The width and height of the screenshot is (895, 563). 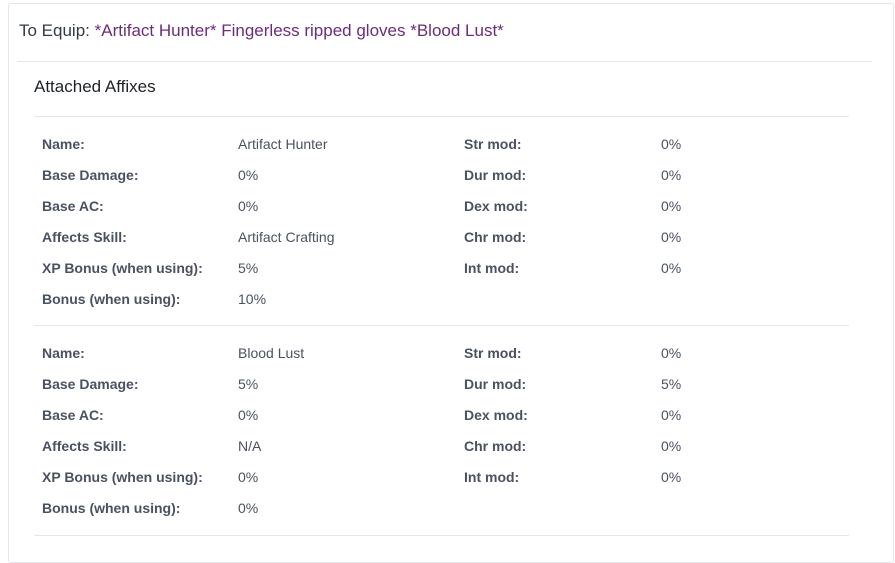 I want to click on header-divider, so click(x=444, y=61).